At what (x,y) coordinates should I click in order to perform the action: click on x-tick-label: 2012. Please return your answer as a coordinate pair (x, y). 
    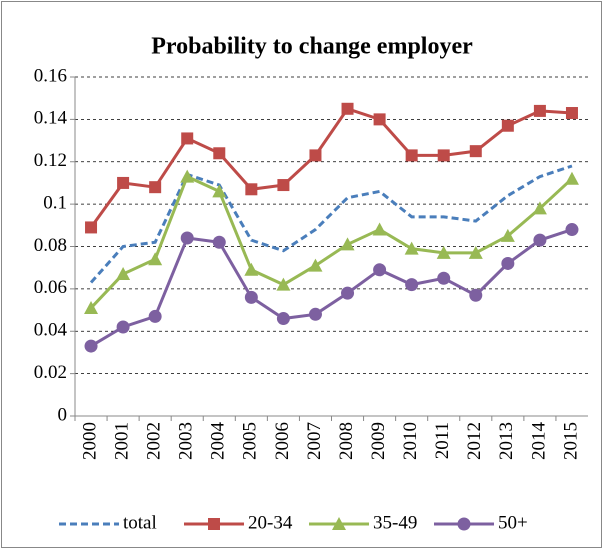
    Looking at the image, I should click on (474, 441).